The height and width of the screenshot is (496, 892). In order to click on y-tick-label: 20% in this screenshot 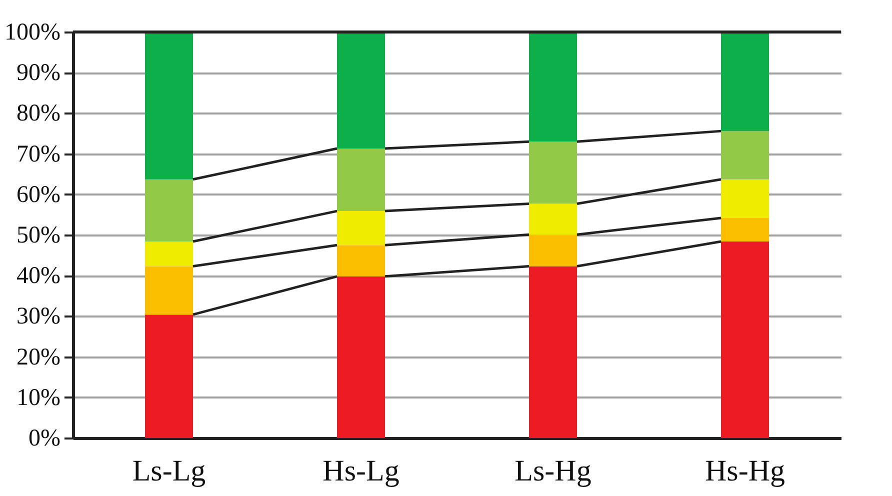, I will do `click(38, 357)`.